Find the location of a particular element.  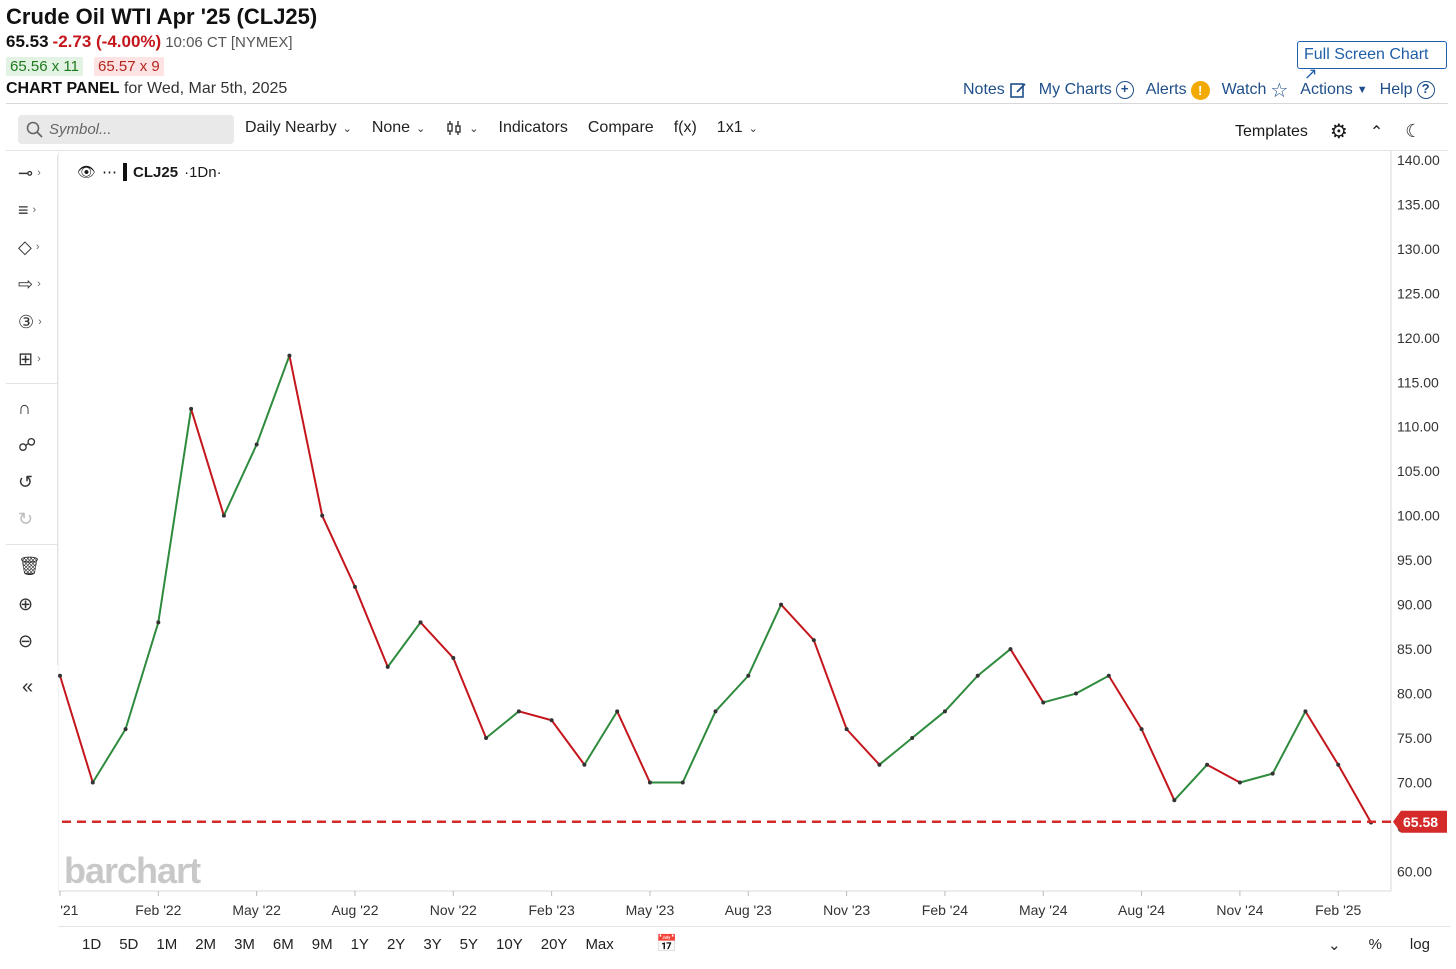

percent-toggle: % is located at coordinates (1375, 944).